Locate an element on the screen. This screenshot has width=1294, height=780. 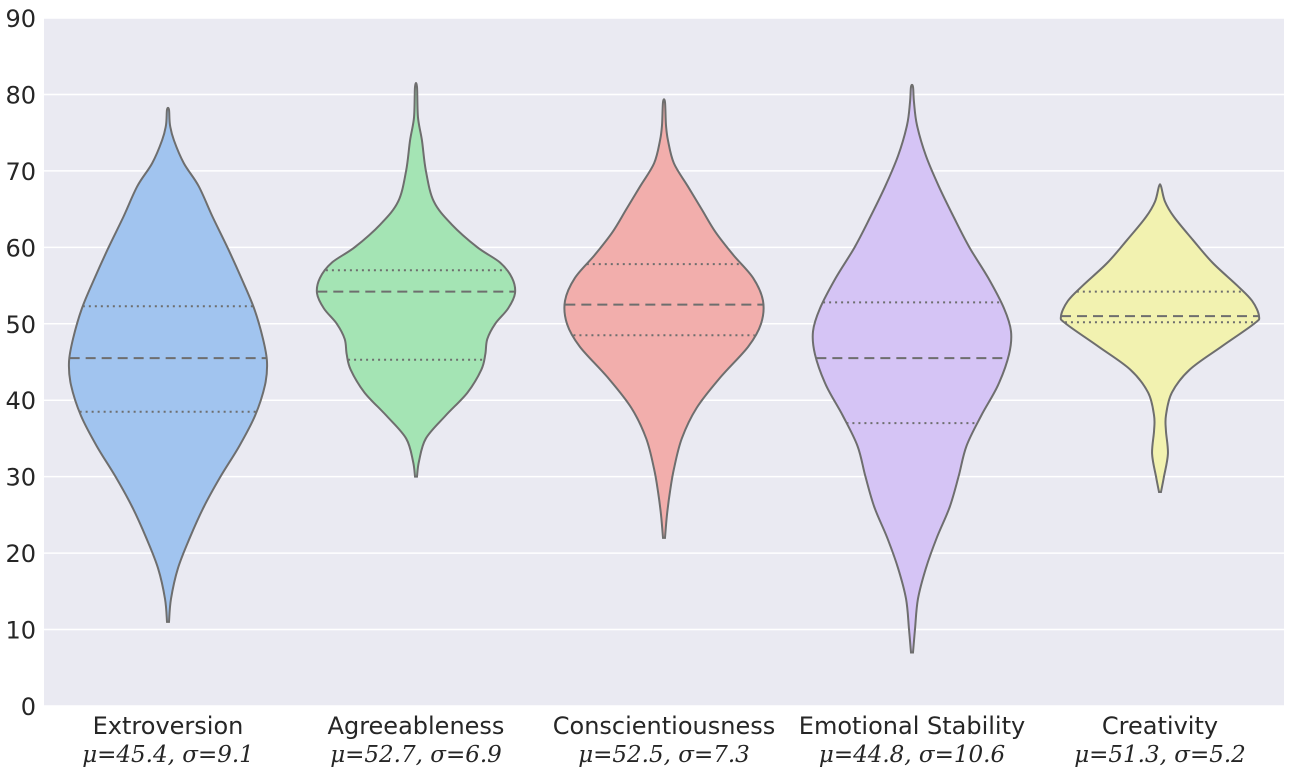
category-label: Conscientiousness is located at coordinates (664, 726).